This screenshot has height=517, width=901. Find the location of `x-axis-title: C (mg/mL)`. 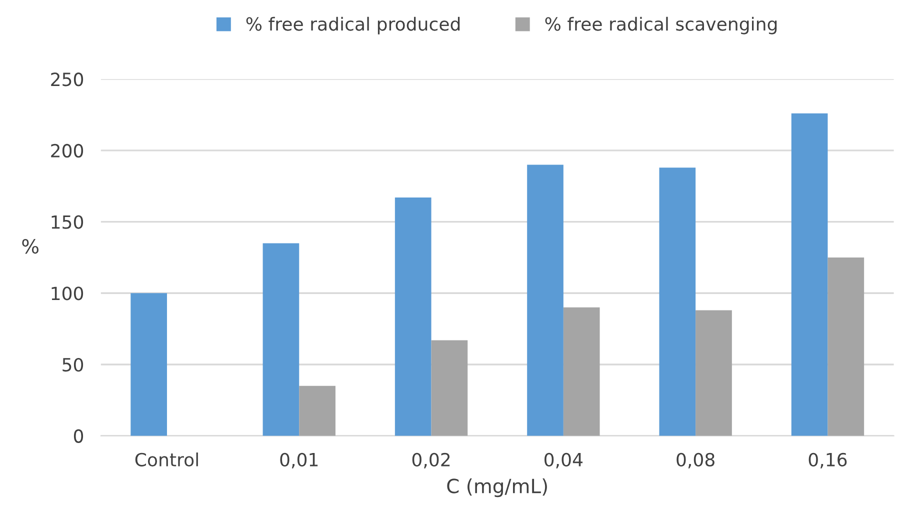

x-axis-title: C (mg/mL) is located at coordinates (497, 488).